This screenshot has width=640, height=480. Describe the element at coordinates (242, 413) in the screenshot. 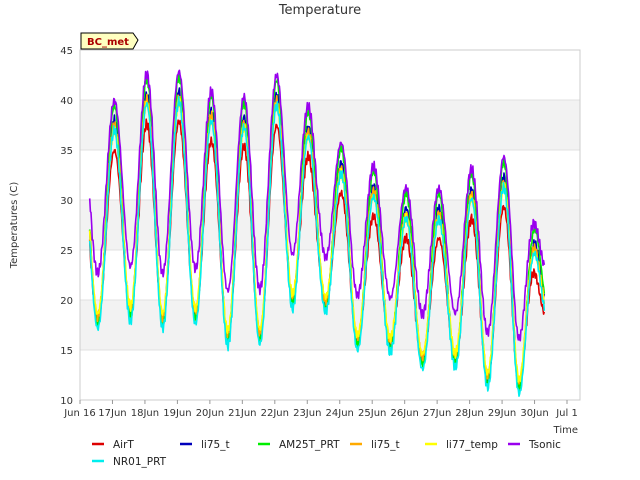

I see `x-tick-label: 21Jun` at that location.